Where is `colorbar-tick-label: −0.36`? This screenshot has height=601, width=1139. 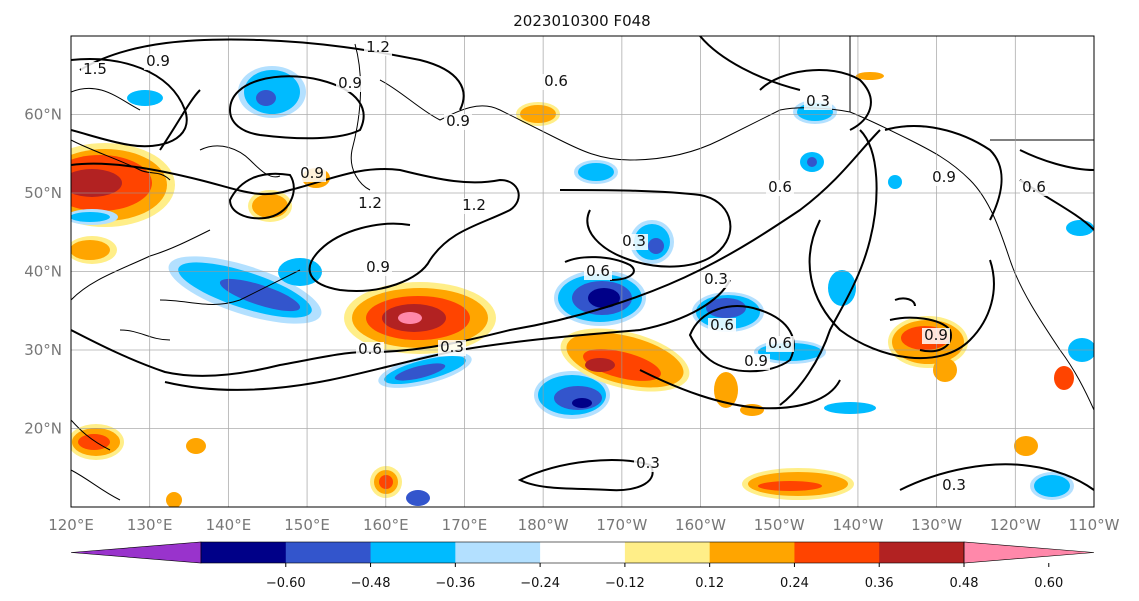 colorbar-tick-label: −0.36 is located at coordinates (455, 583).